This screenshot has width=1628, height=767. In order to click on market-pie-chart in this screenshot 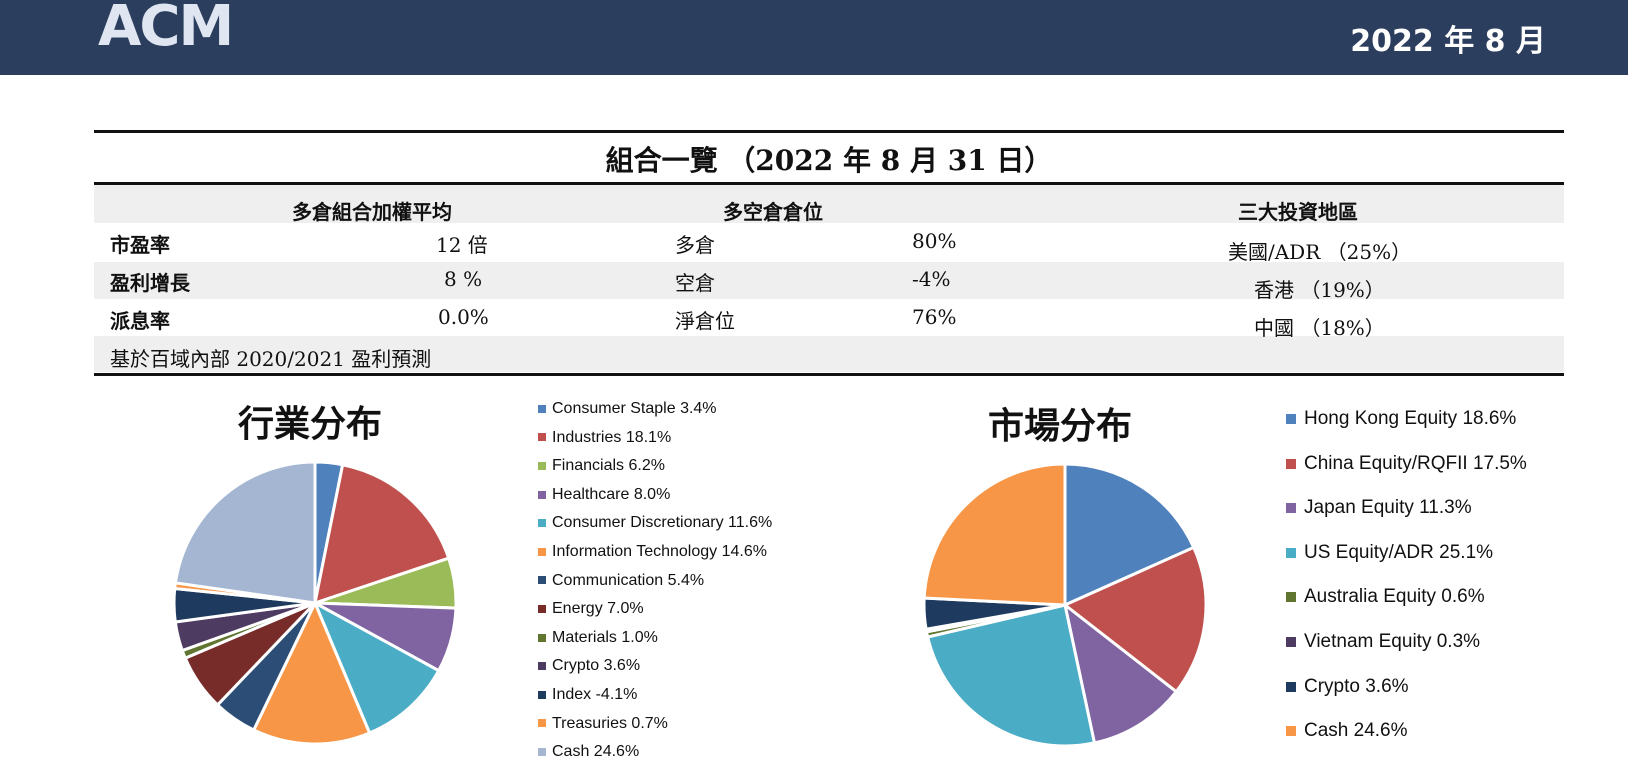, I will do `click(1065, 605)`.